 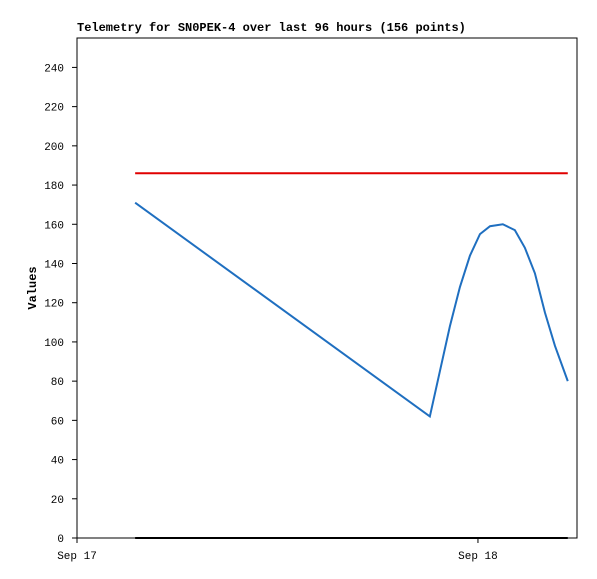 I want to click on y-tick-label: 40, so click(x=57, y=462).